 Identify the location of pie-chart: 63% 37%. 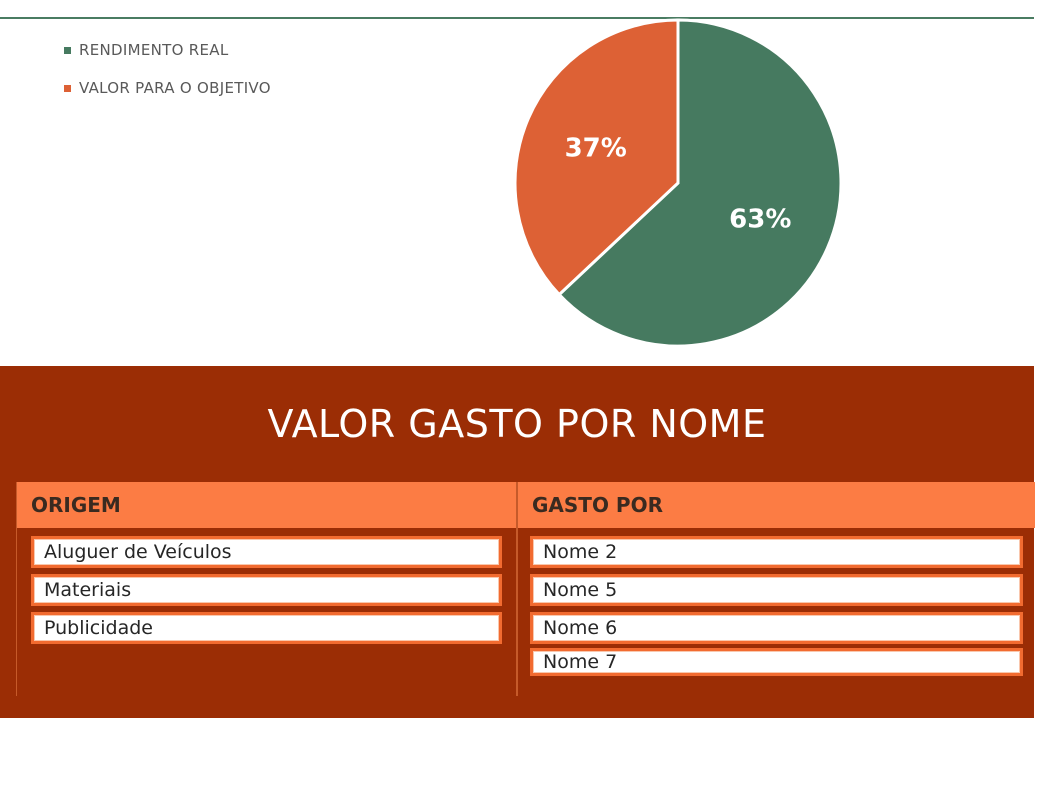
(678, 186).